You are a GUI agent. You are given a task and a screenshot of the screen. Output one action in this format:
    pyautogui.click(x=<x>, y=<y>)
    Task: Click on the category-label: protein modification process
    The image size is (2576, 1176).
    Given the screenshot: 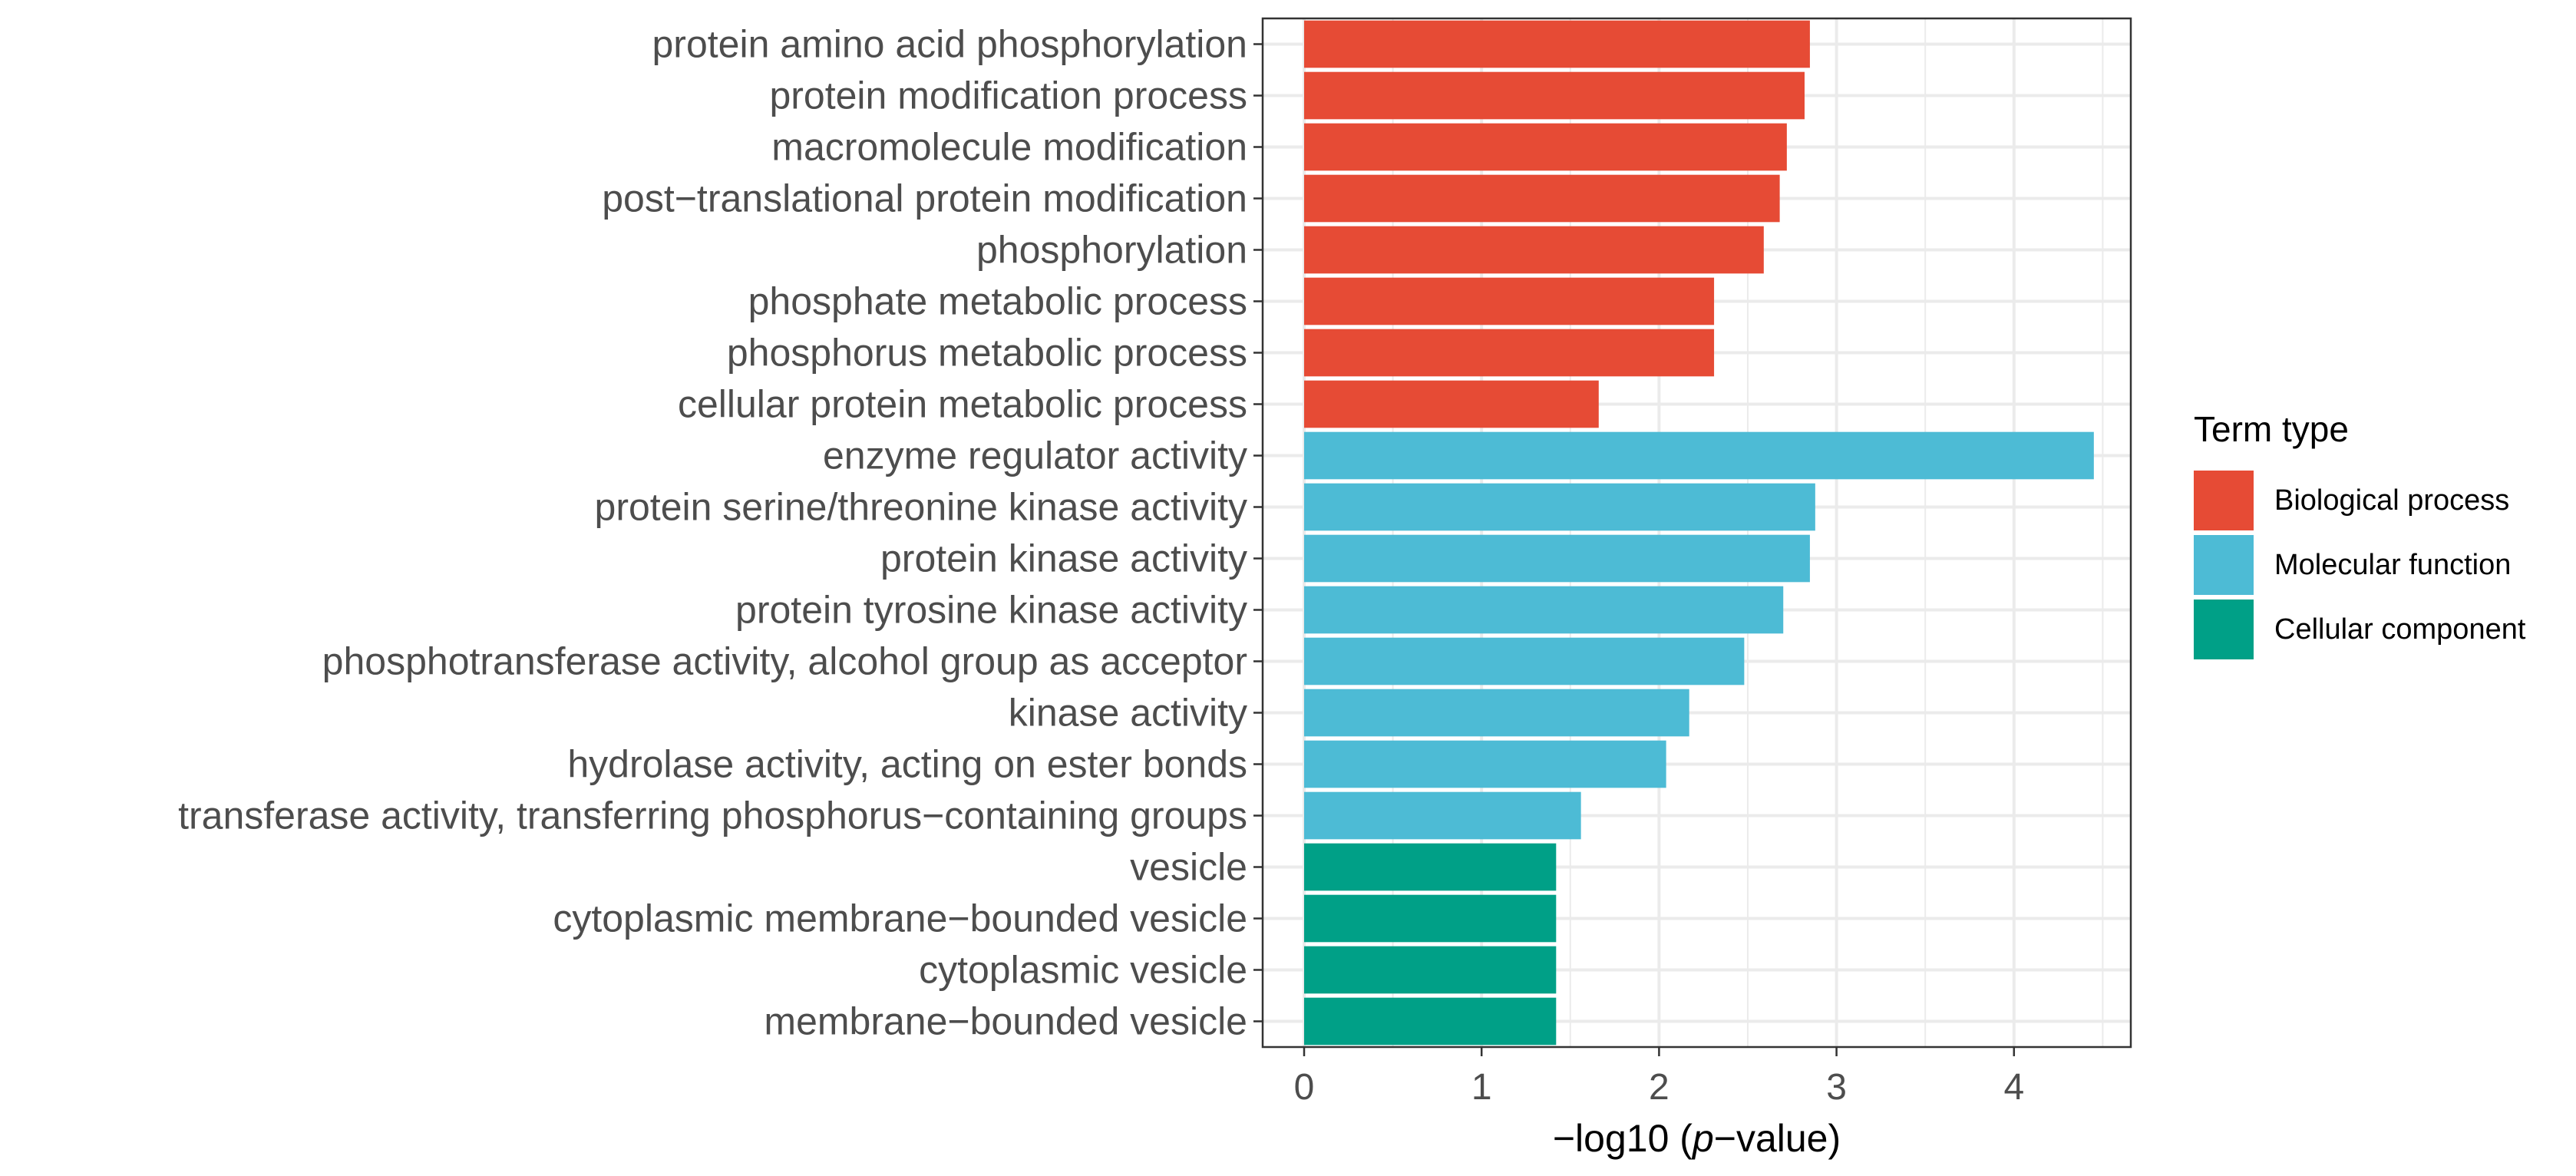 What is the action you would take?
    pyautogui.click(x=1008, y=95)
    